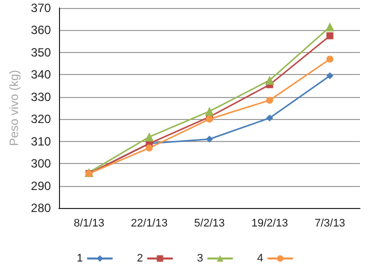  What do you see at coordinates (41, 185) in the screenshot?
I see `y-tick-label: 290` at bounding box center [41, 185].